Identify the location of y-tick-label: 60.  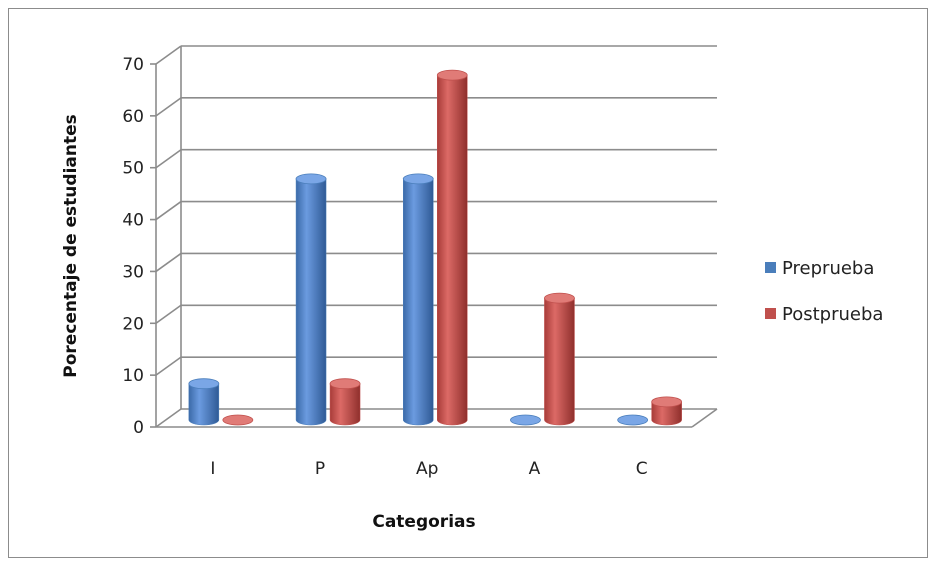
(133, 117).